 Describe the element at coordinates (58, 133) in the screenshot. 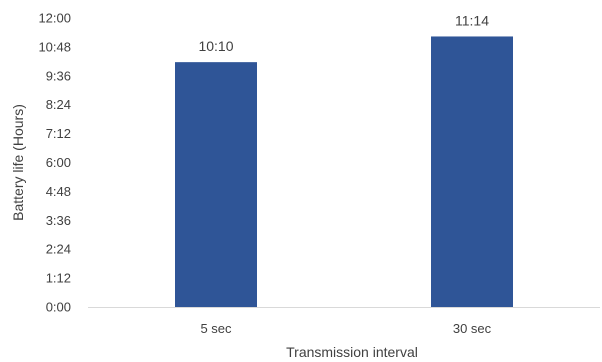

I see `y-tick-label: 7:12` at that location.